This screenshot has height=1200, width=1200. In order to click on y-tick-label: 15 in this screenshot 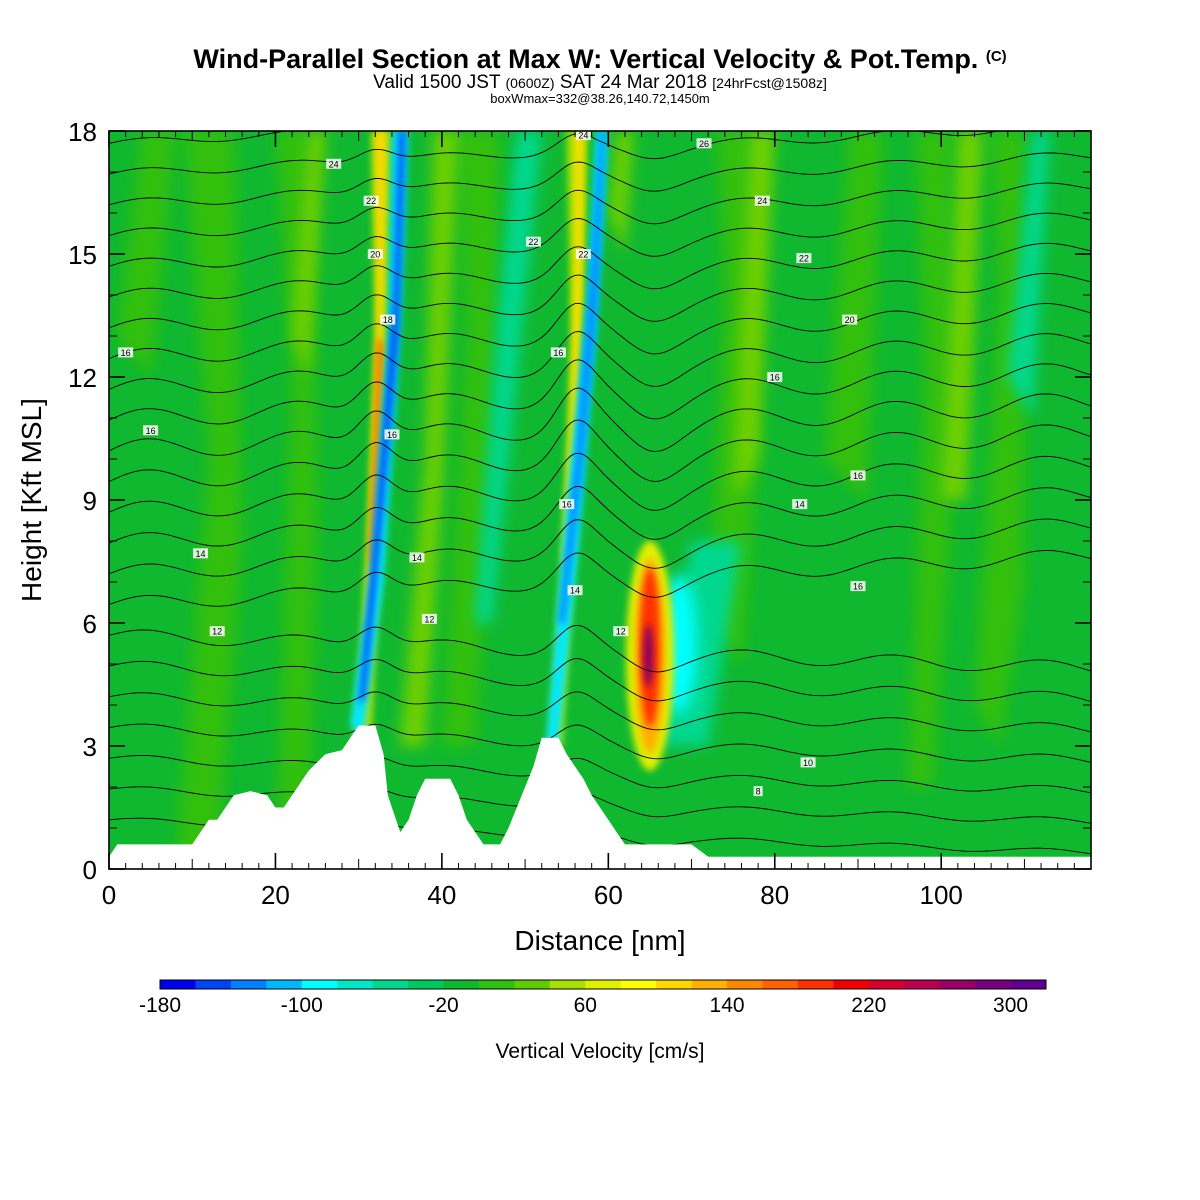, I will do `click(82, 255)`.